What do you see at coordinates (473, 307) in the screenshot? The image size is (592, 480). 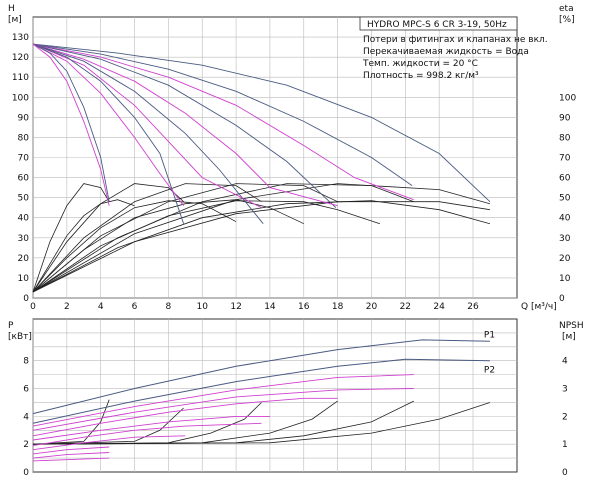 I see `top-x-tick-label: 26` at bounding box center [473, 307].